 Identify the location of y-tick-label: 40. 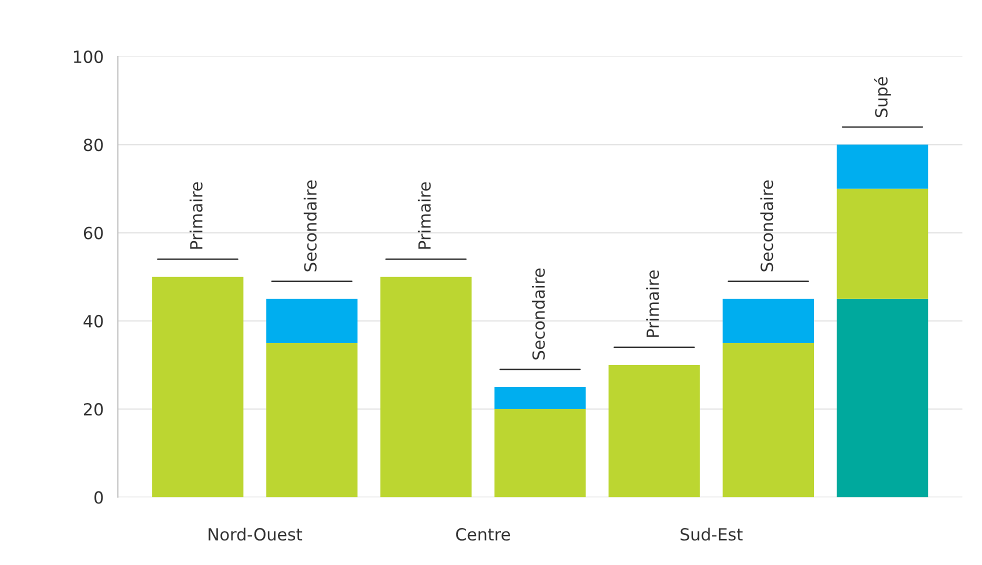
(93, 321).